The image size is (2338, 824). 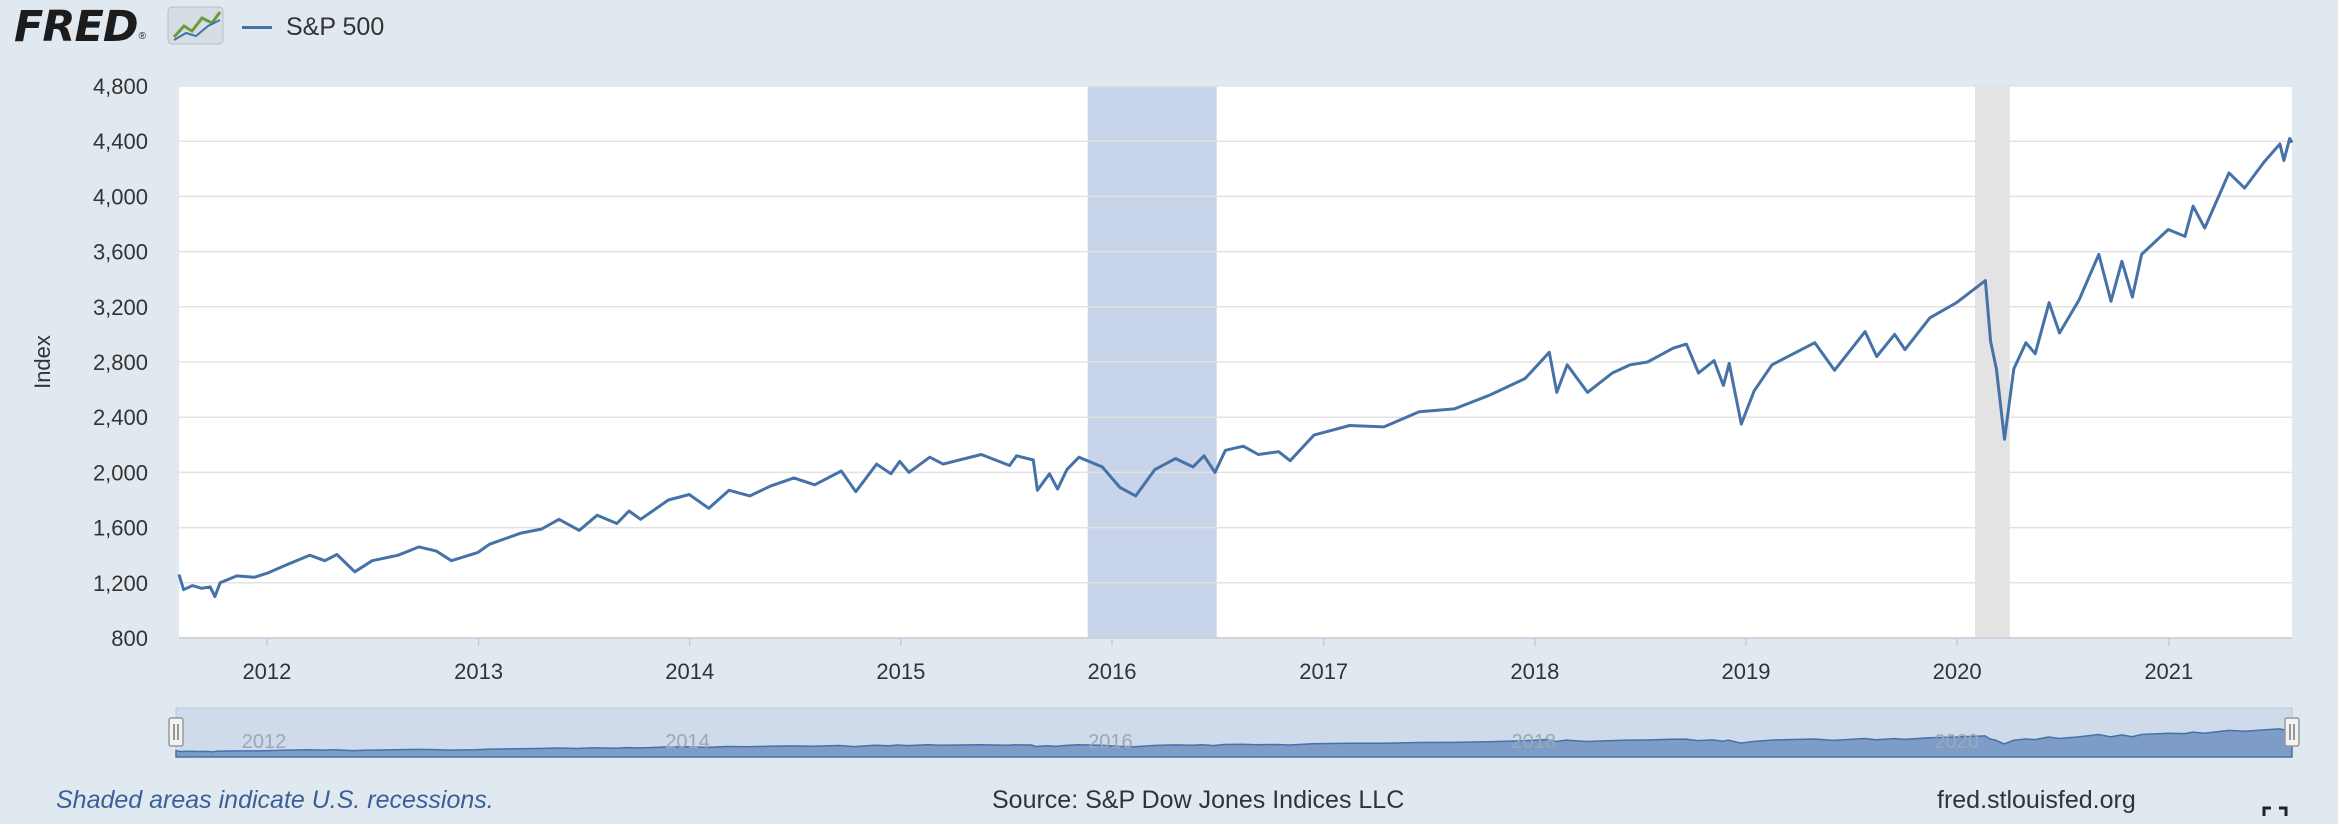 What do you see at coordinates (42, 362) in the screenshot?
I see `y-axis-title: Index` at bounding box center [42, 362].